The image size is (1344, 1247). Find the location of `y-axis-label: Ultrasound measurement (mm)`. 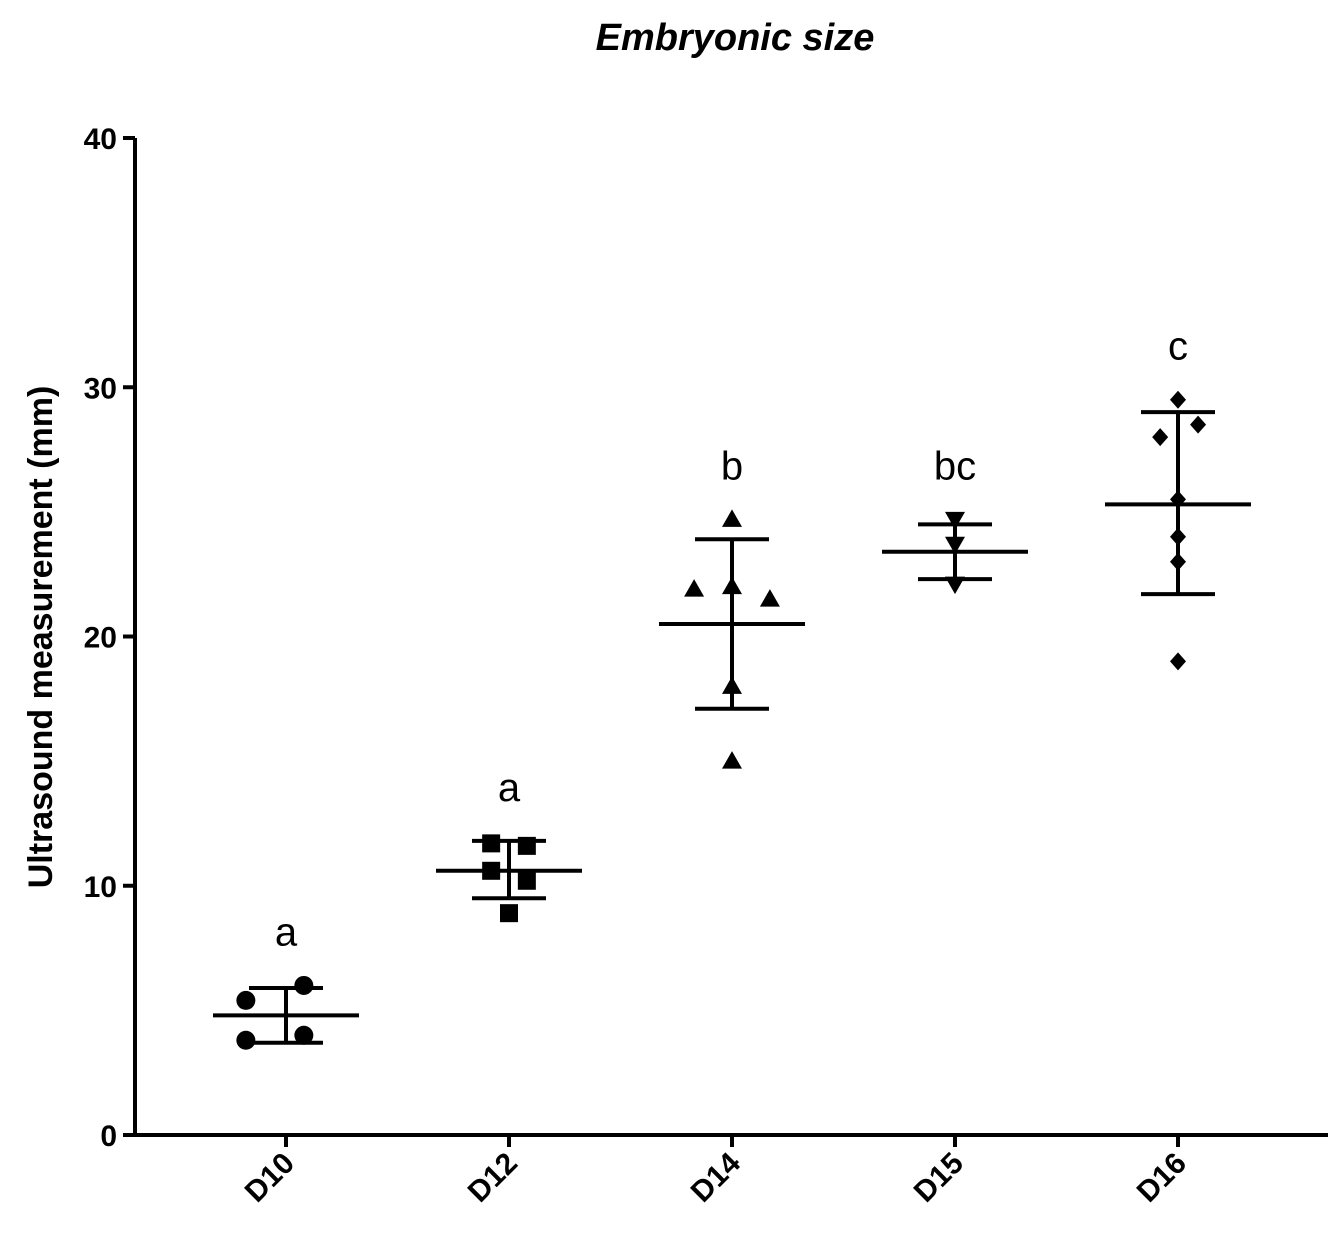

y-axis-label: Ultrasound measurement (mm) is located at coordinates (41, 637).